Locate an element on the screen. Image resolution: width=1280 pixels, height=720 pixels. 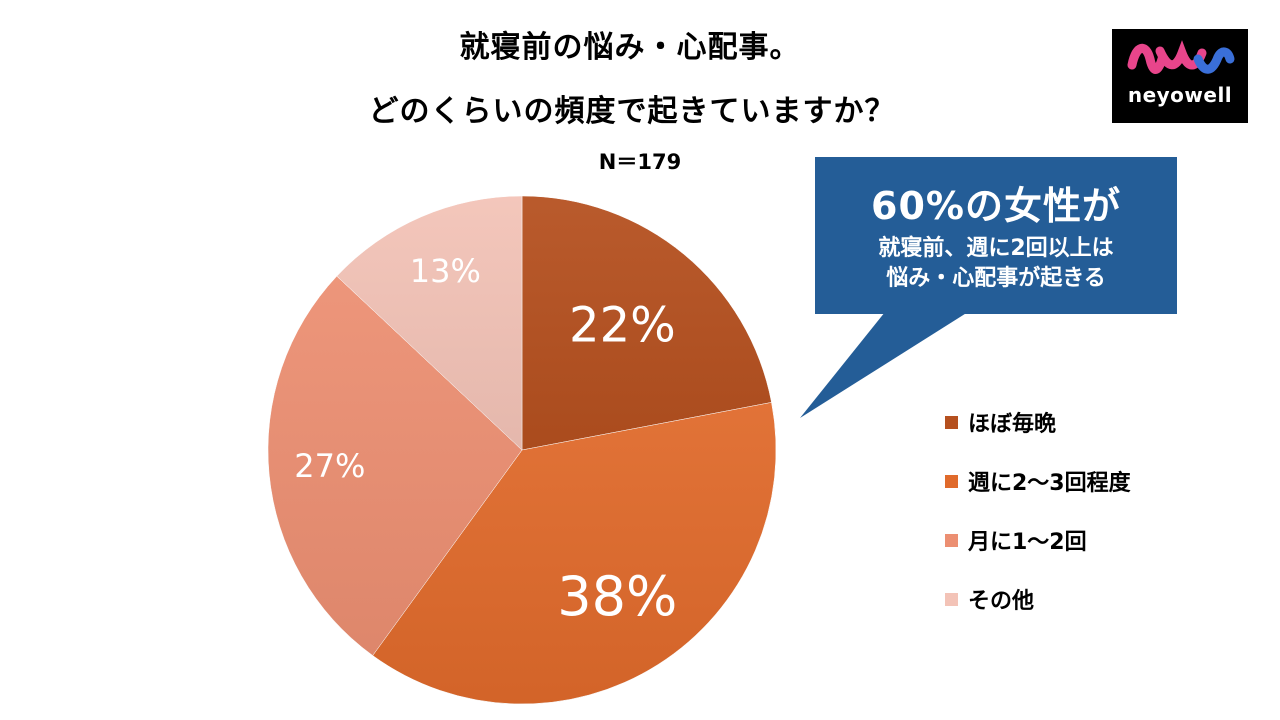
legend-item-1: 週に2〜3回程度 is located at coordinates (1038, 481).